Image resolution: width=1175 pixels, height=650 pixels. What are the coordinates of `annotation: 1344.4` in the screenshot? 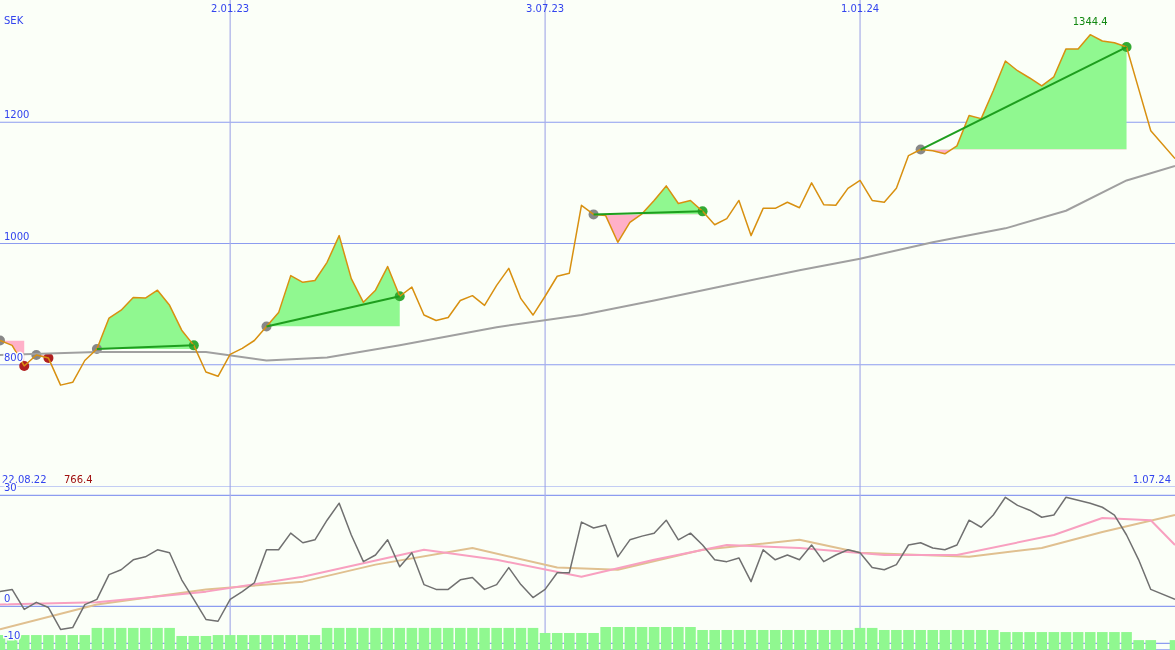 It's located at (1090, 21).